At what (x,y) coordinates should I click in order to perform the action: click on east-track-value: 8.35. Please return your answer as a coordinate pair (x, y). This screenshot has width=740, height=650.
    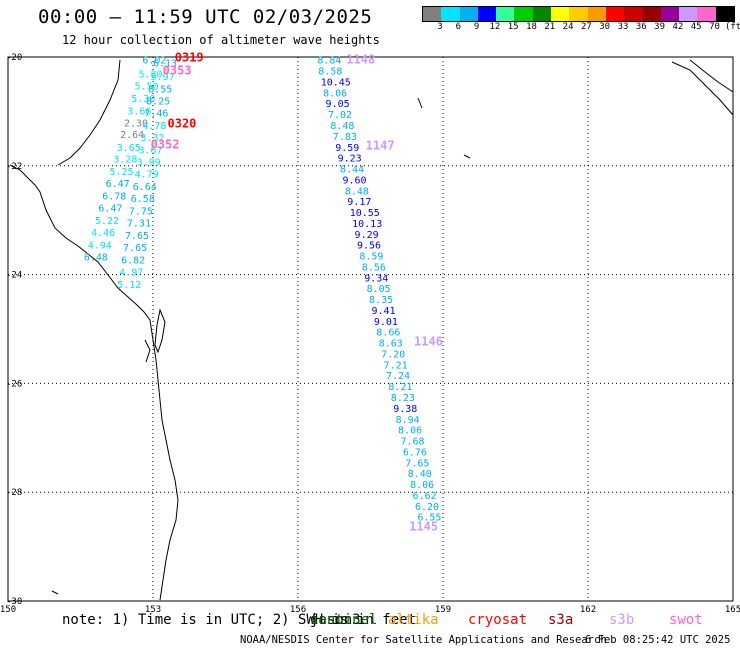
    Looking at the image, I should click on (381, 300).